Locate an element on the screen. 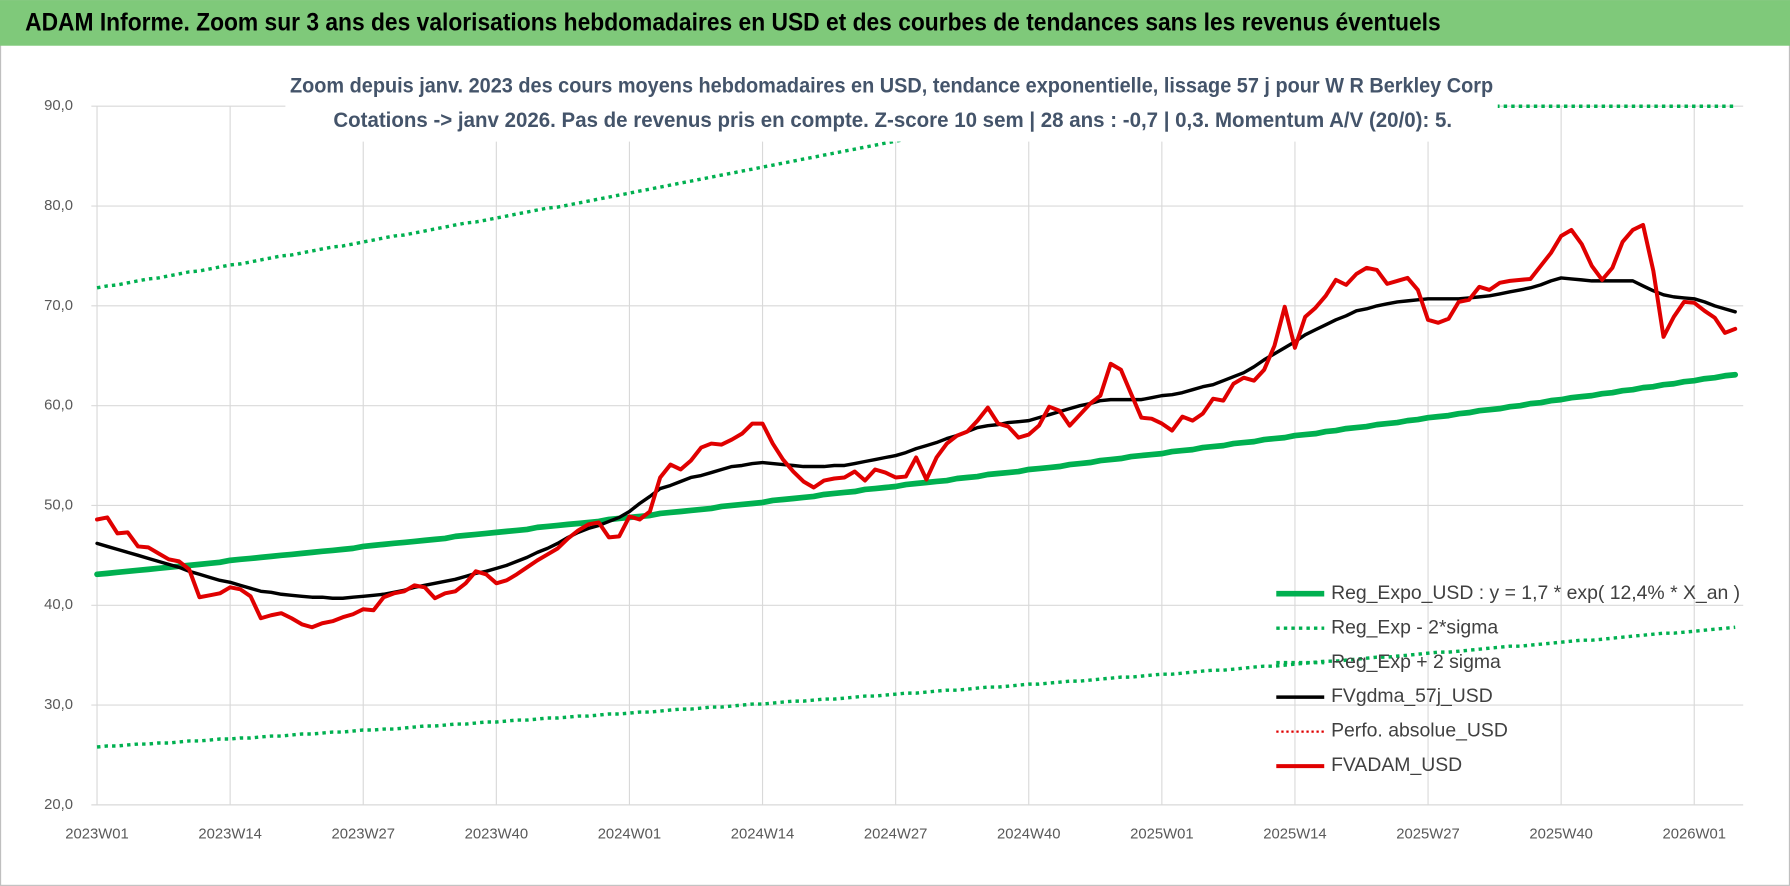  y-tick-label: 30,0 is located at coordinates (58, 705).